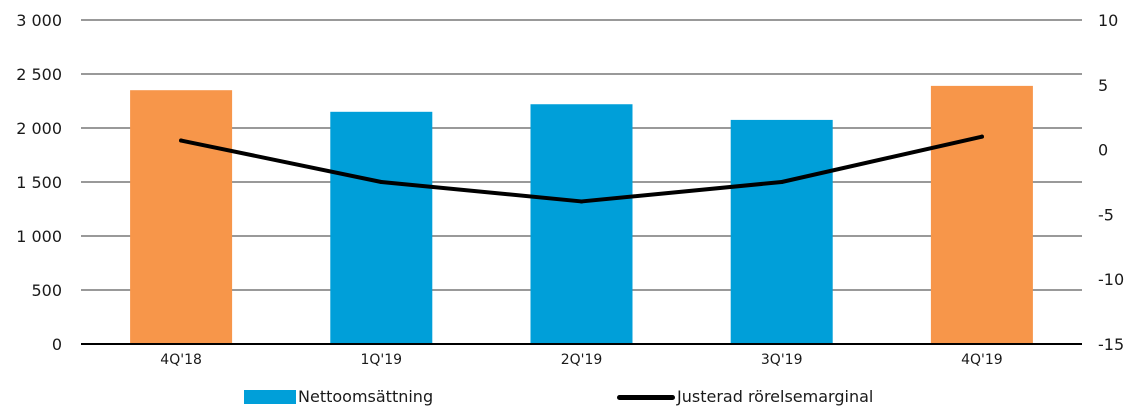  What do you see at coordinates (982, 360) in the screenshot?
I see `x-tick-label: 4Q'19` at bounding box center [982, 360].